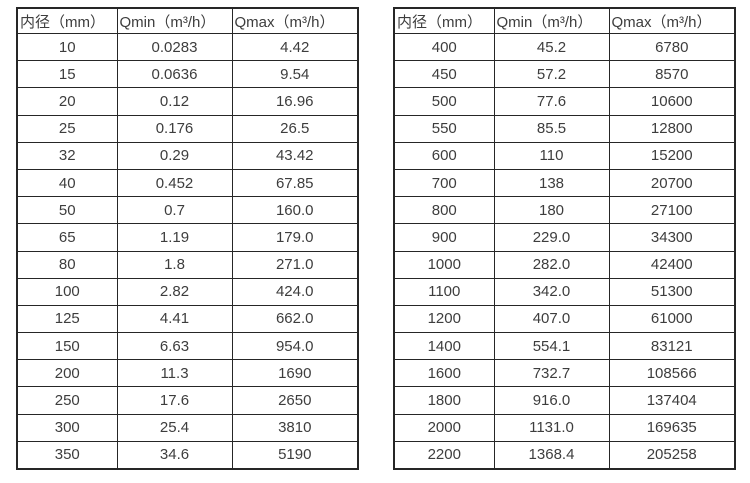  Describe the element at coordinates (174, 264) in the screenshot. I see `cell-qmin: 1.8` at that location.